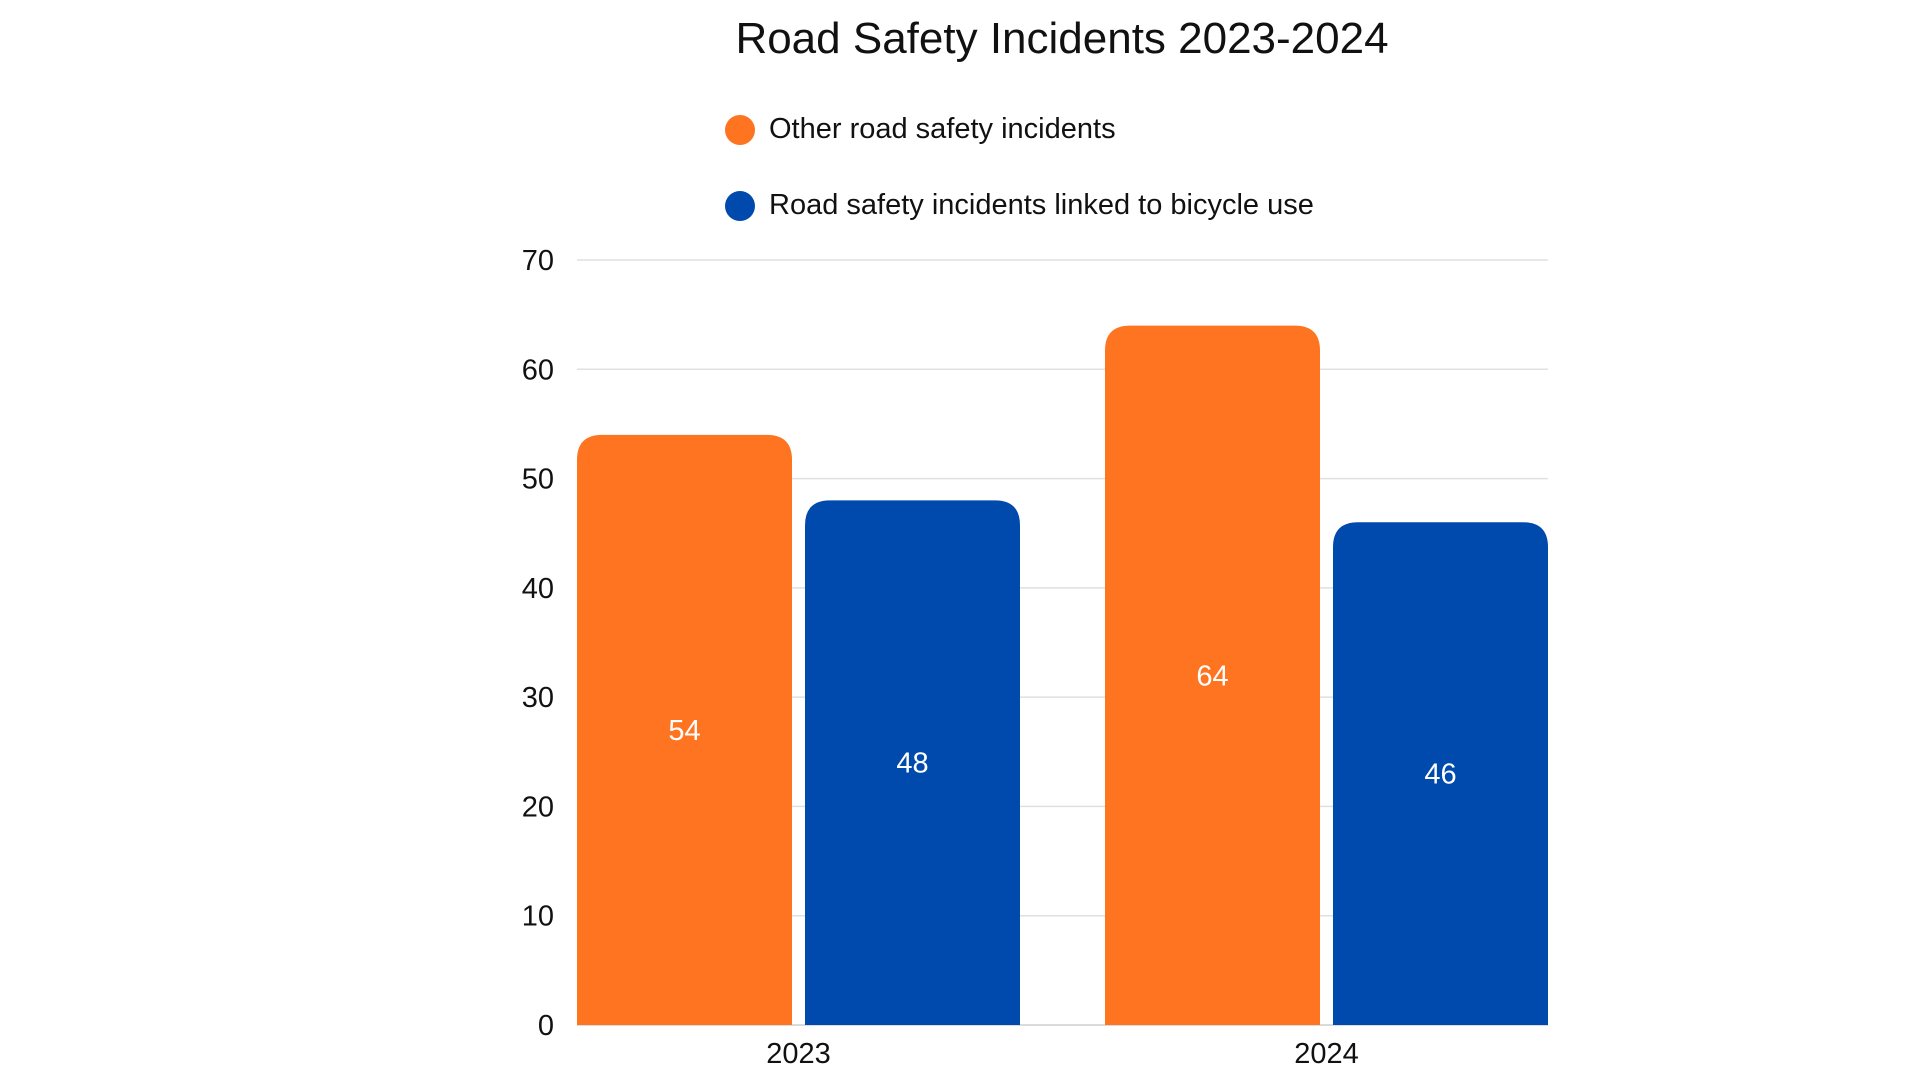 This screenshot has width=1920, height=1080. I want to click on y-tick-label: 30, so click(538, 698).